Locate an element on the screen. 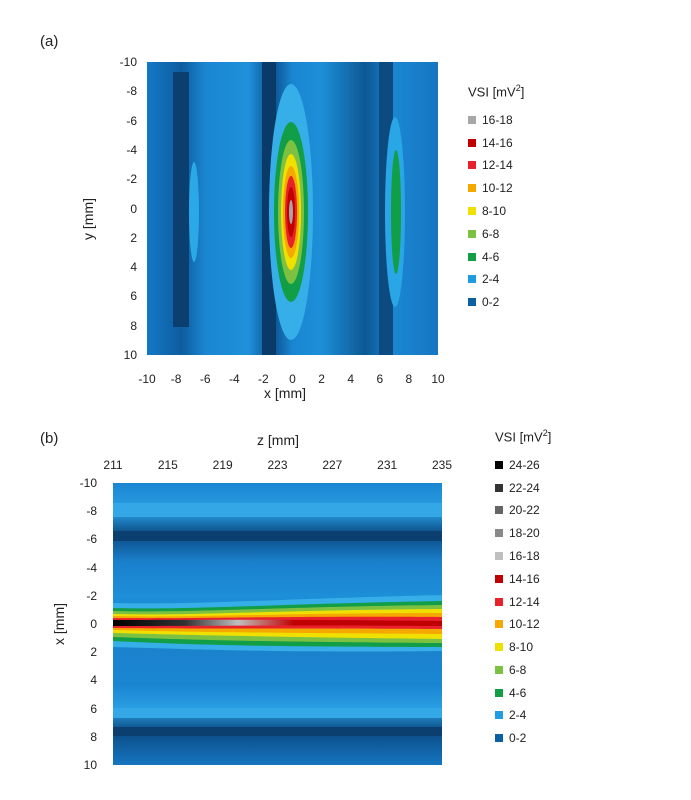 This screenshot has height=800, width=691. legend-label: 12-14 is located at coordinates (497, 165).